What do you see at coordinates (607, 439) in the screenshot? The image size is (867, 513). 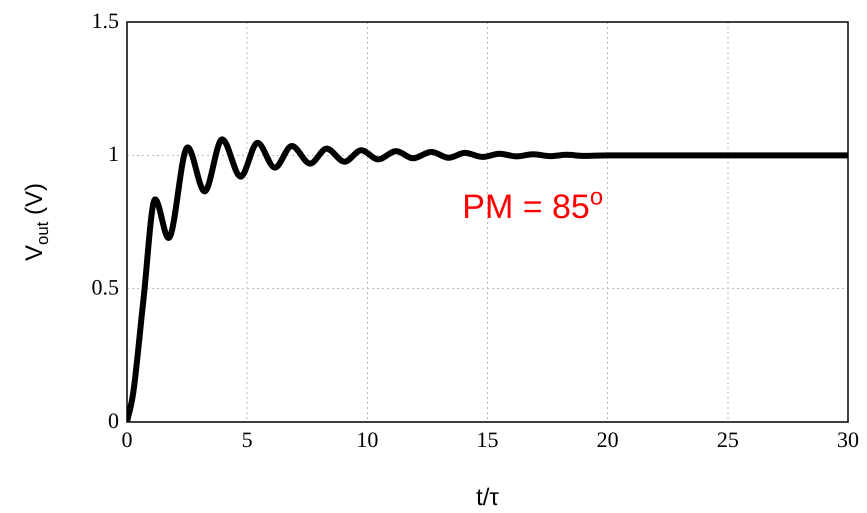 I see `x-tick-label: 20` at bounding box center [607, 439].